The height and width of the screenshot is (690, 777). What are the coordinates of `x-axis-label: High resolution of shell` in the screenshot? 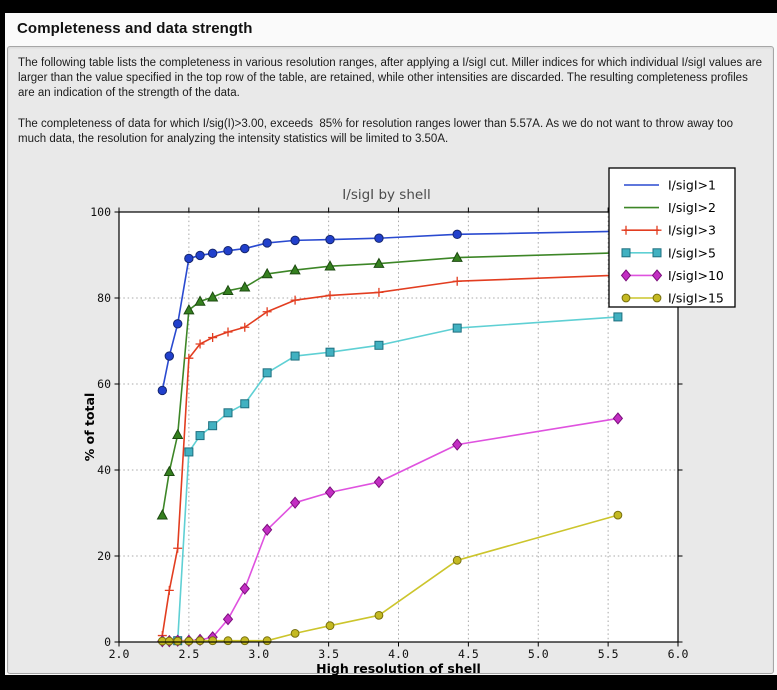 It's located at (398, 668).